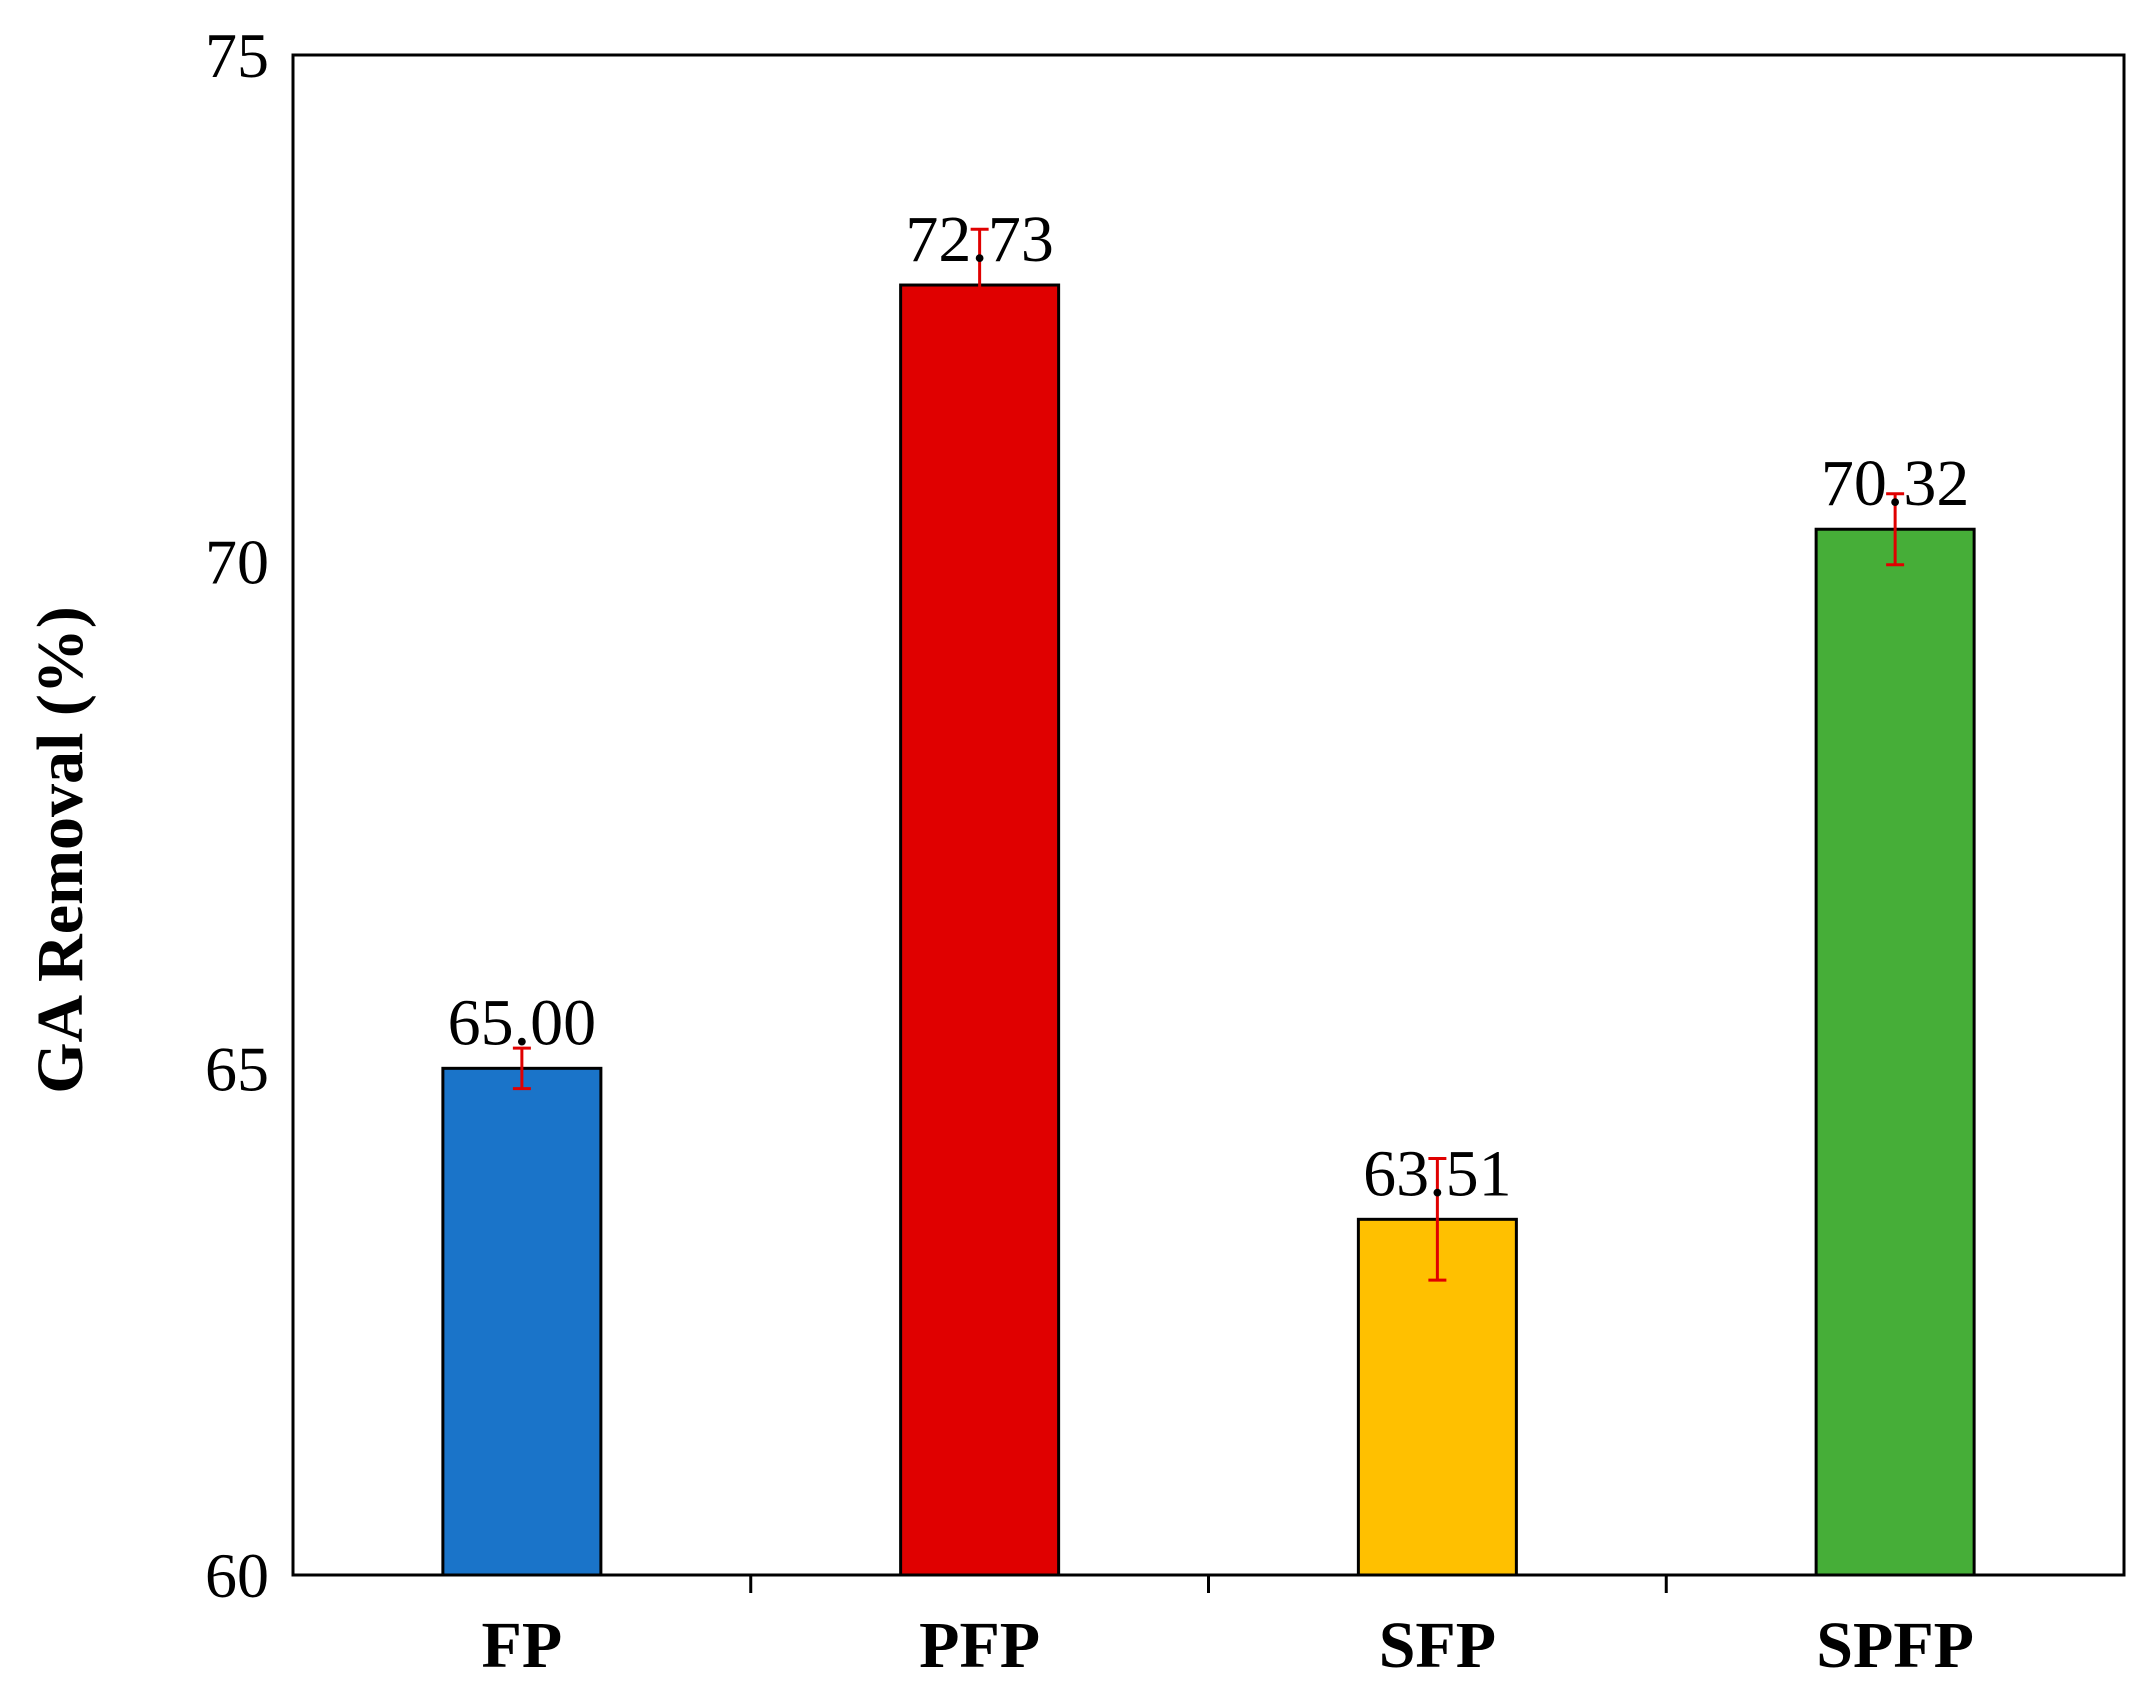 This screenshot has height=1700, width=2134. Describe the element at coordinates (1228, 1628) in the screenshot. I see `x-axis: FP PFP SFP SPFP` at that location.